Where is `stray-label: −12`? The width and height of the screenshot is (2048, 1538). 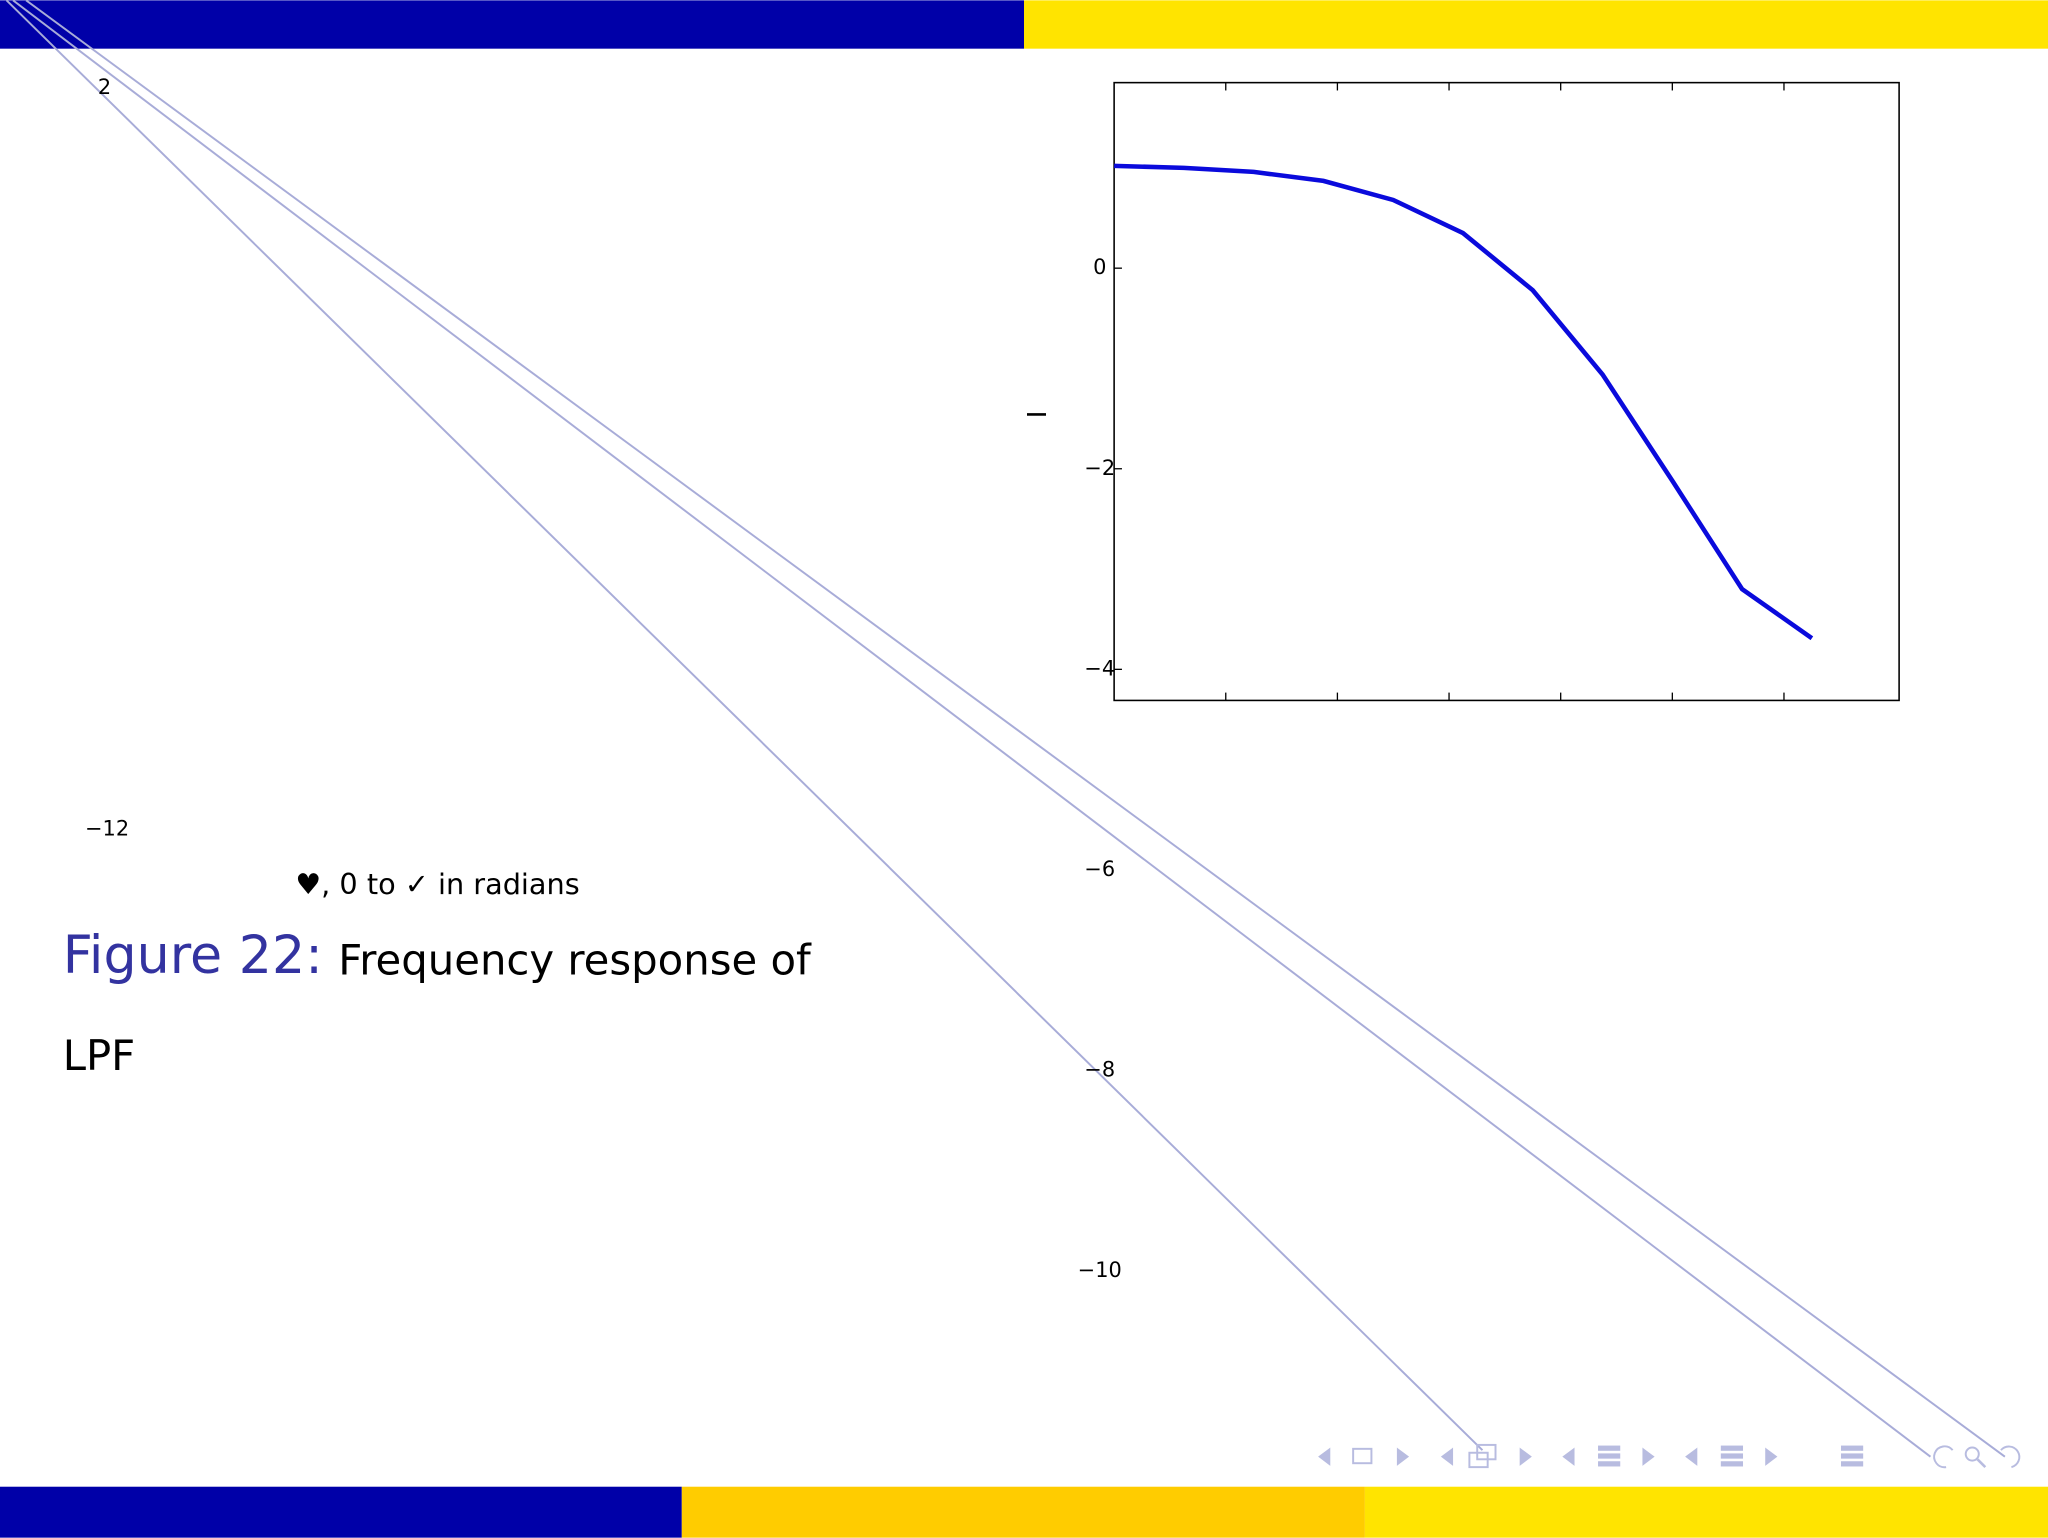 stray-label: −12 is located at coordinates (107, 829).